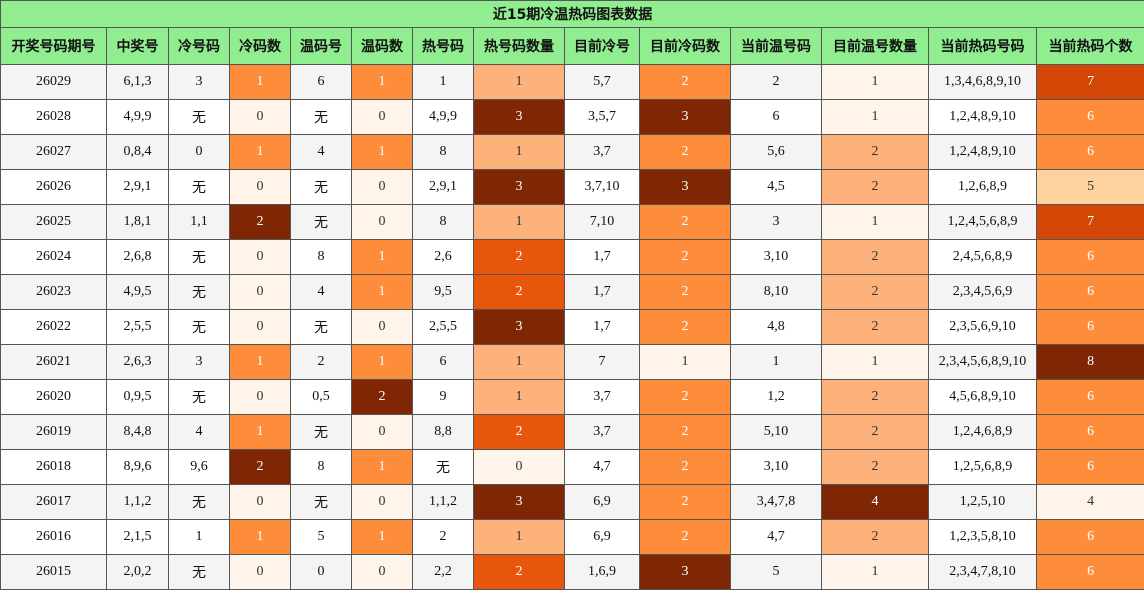 This screenshot has height=605, width=1144. What do you see at coordinates (199, 46) in the screenshot?
I see `col-header: 冷号码` at bounding box center [199, 46].